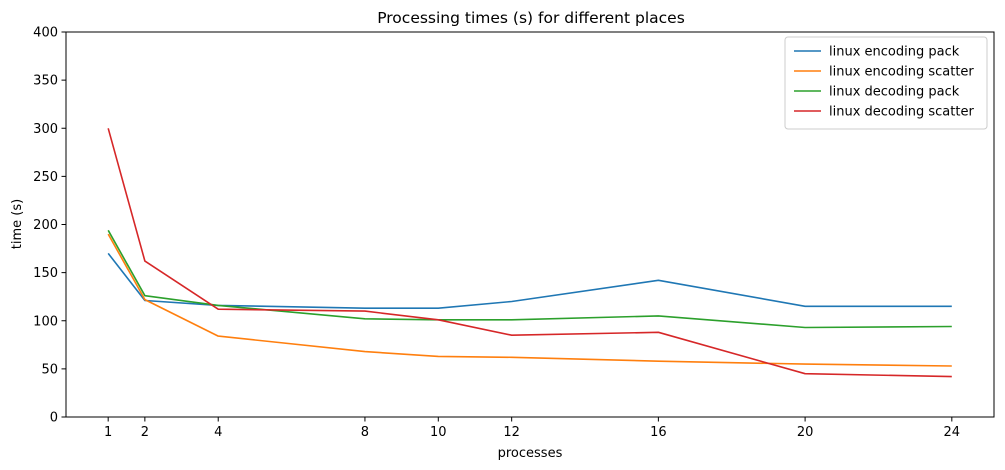 The width and height of the screenshot is (1005, 470). What do you see at coordinates (45, 33) in the screenshot?
I see `y-tick-label: 400` at bounding box center [45, 33].